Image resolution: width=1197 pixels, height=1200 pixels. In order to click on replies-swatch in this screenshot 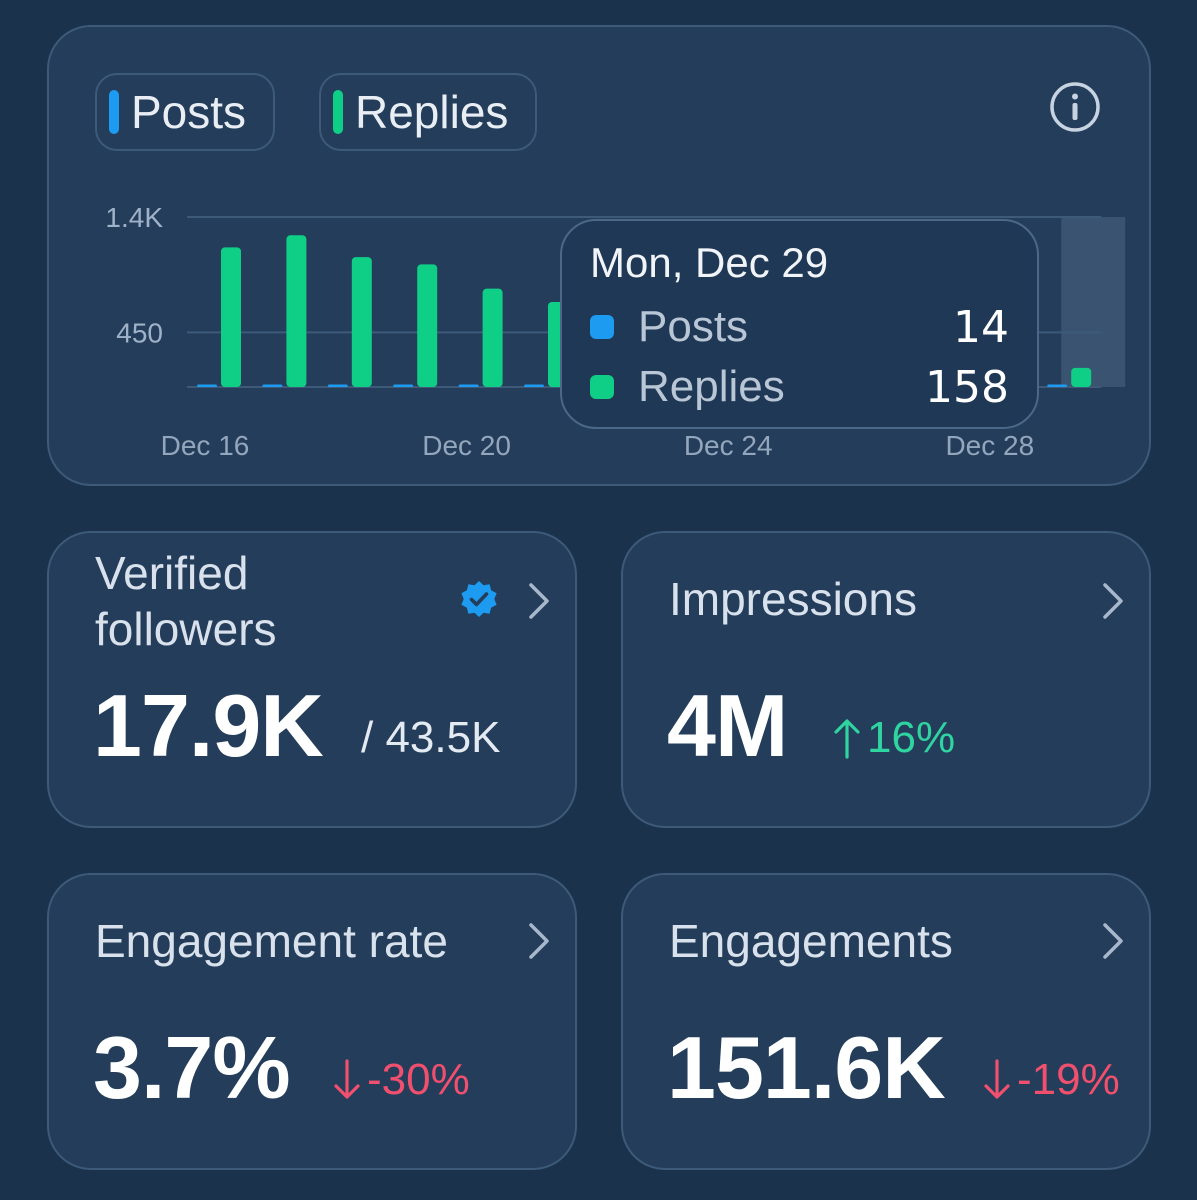, I will do `click(338, 112)`.